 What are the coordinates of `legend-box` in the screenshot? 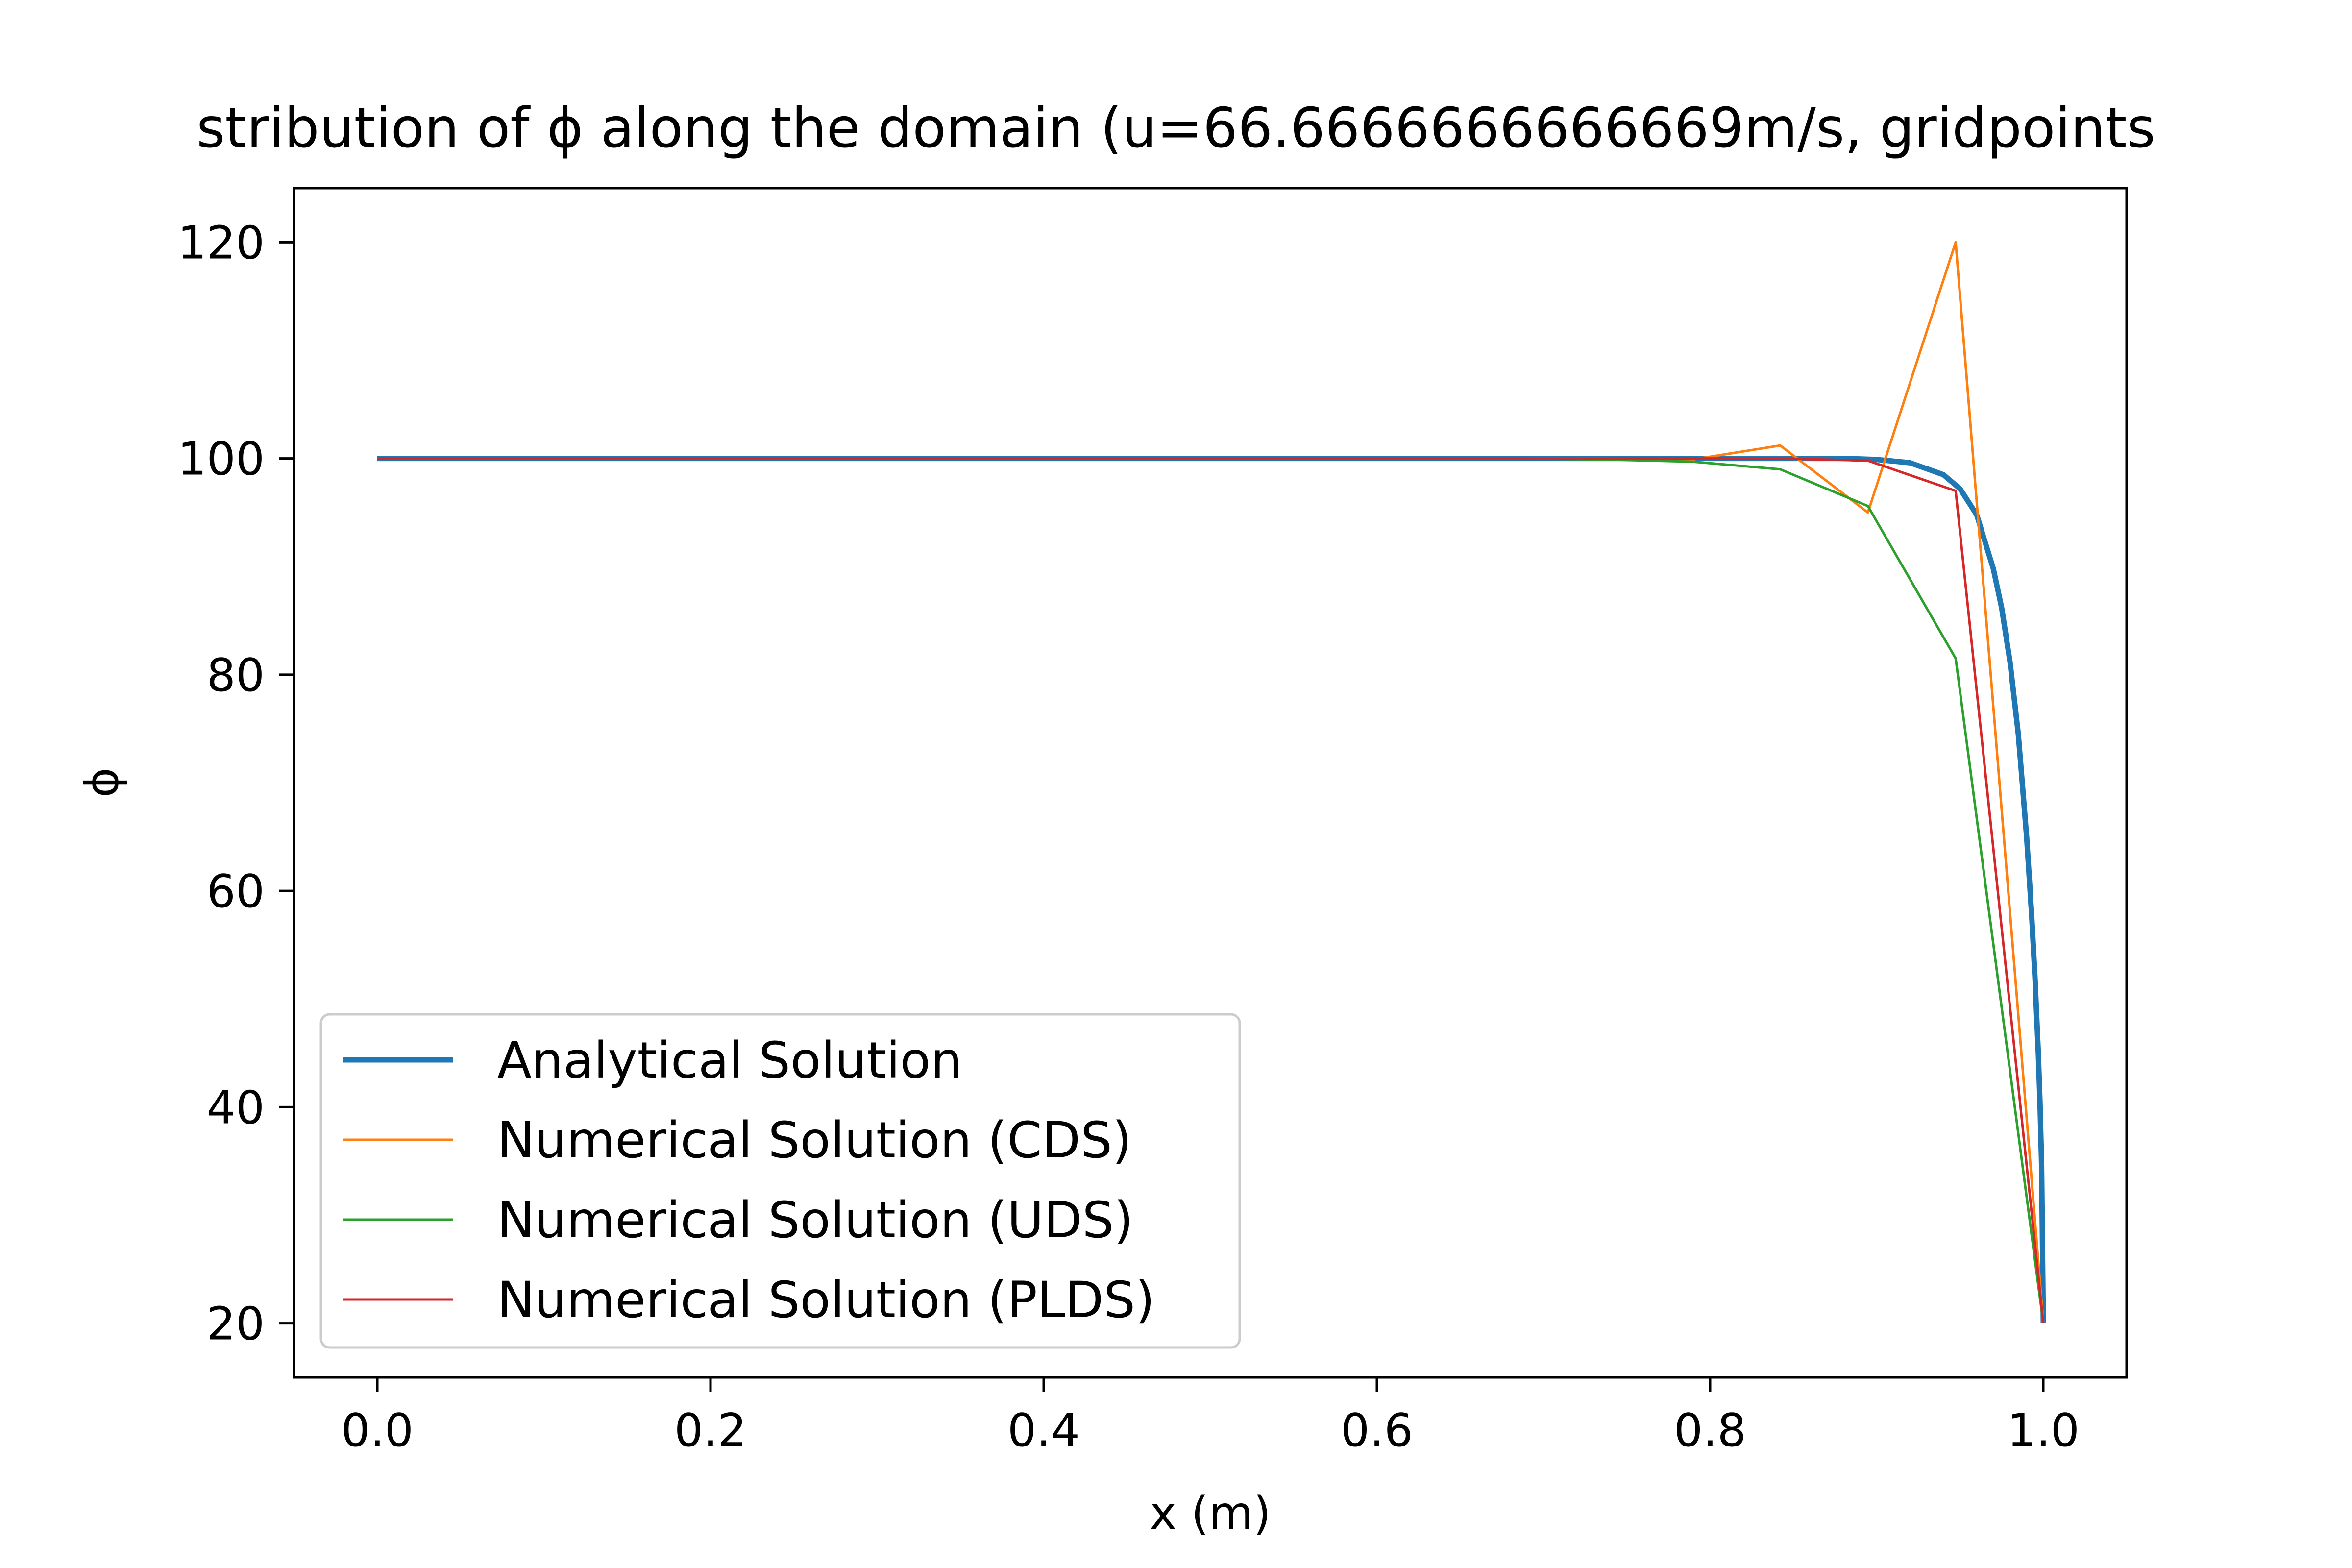 It's located at (780, 1181).